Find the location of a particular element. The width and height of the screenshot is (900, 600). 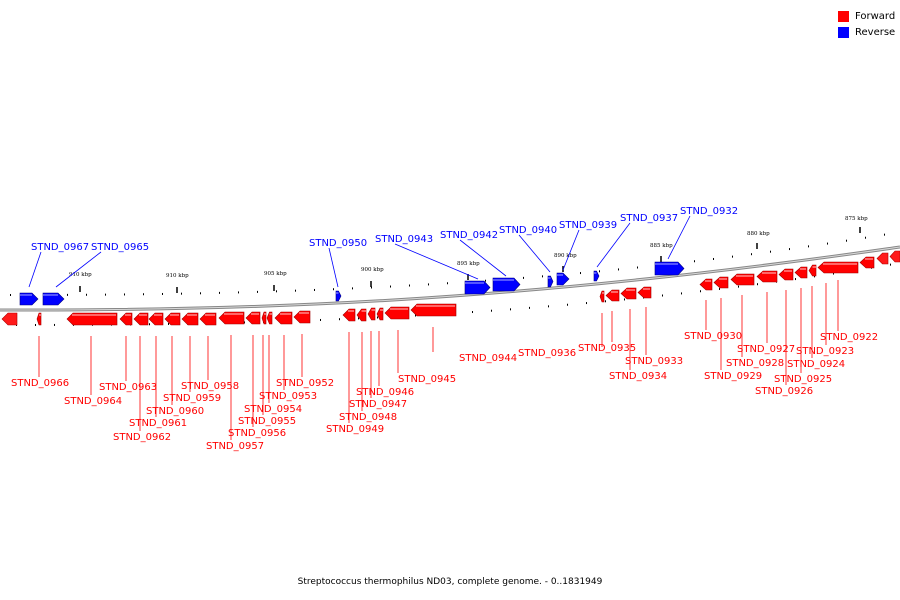

gene-label-stnd-0929: STND_0929 is located at coordinates (733, 376).